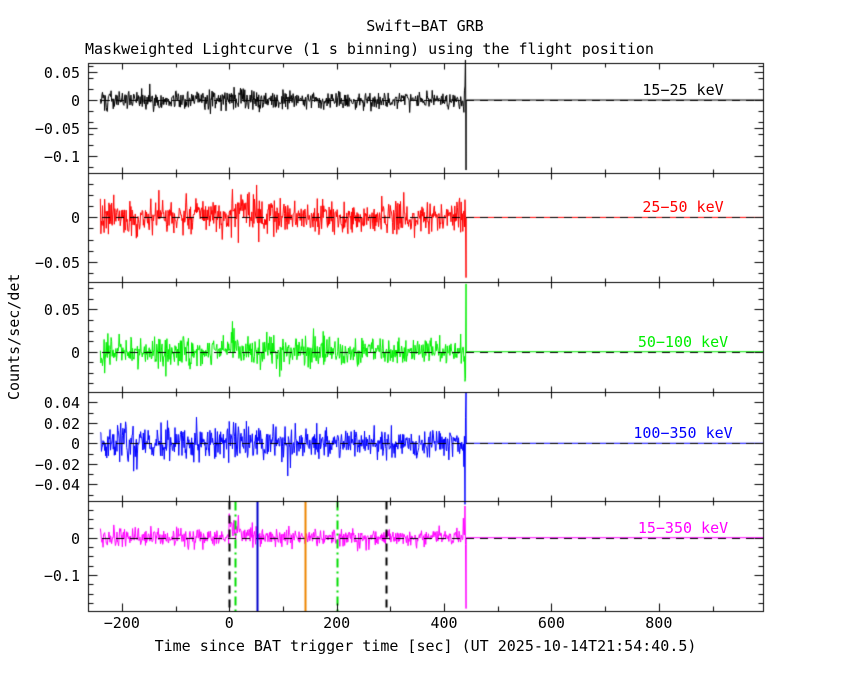 This screenshot has width=850, height=680. Describe the element at coordinates (337, 623) in the screenshot. I see `x-tick-label: 200` at that location.